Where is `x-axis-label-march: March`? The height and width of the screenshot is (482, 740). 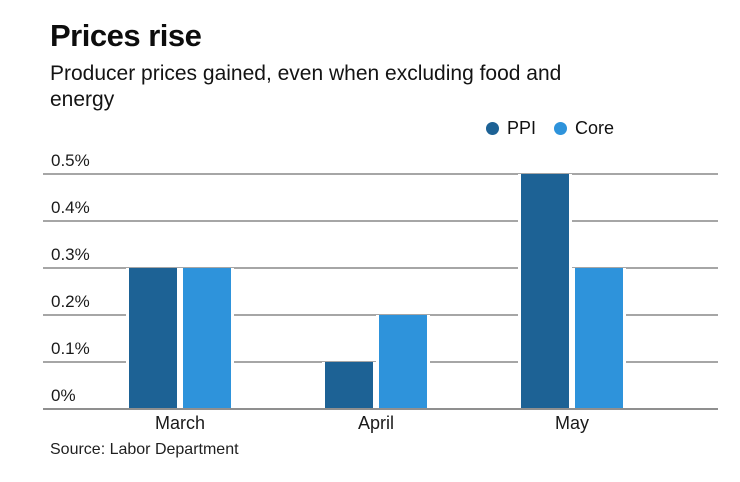 x-axis-label-march: March is located at coordinates (179, 423).